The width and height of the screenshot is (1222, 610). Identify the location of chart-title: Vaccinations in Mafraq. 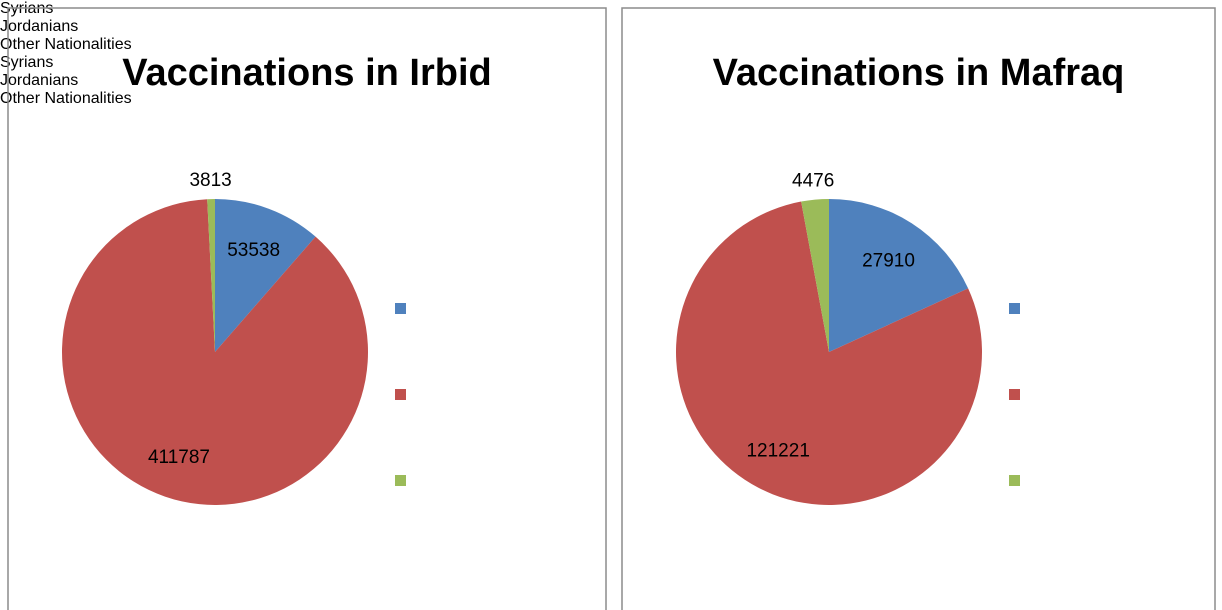
(919, 73).